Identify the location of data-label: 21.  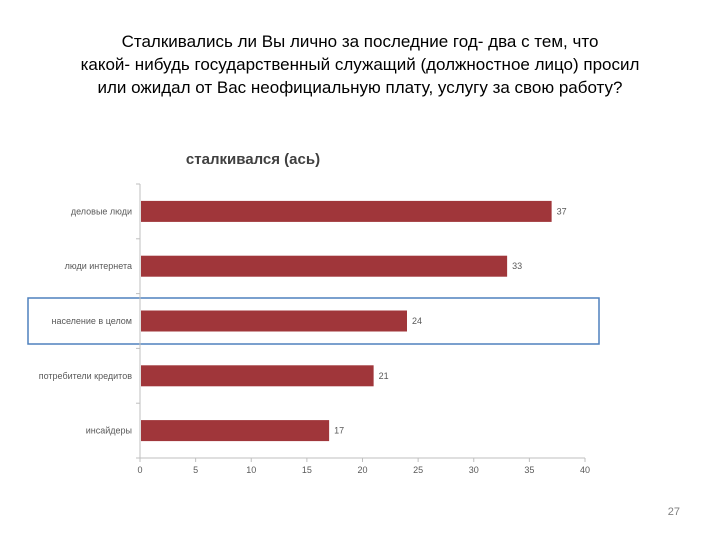
(384, 376).